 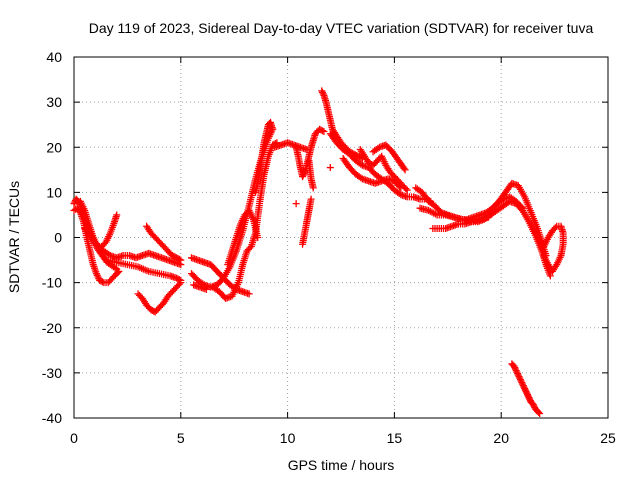 I want to click on y-tick-label: 20, so click(x=54, y=147).